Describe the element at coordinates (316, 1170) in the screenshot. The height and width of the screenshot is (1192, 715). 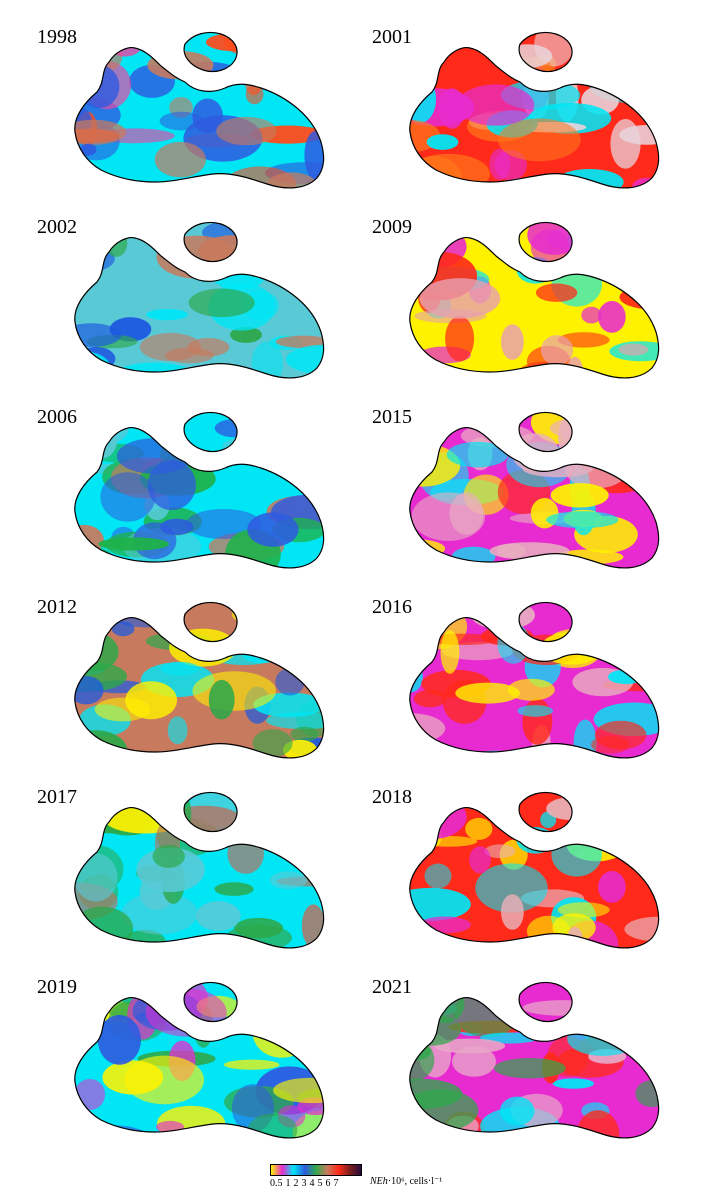
I see `legend-color-bar` at that location.